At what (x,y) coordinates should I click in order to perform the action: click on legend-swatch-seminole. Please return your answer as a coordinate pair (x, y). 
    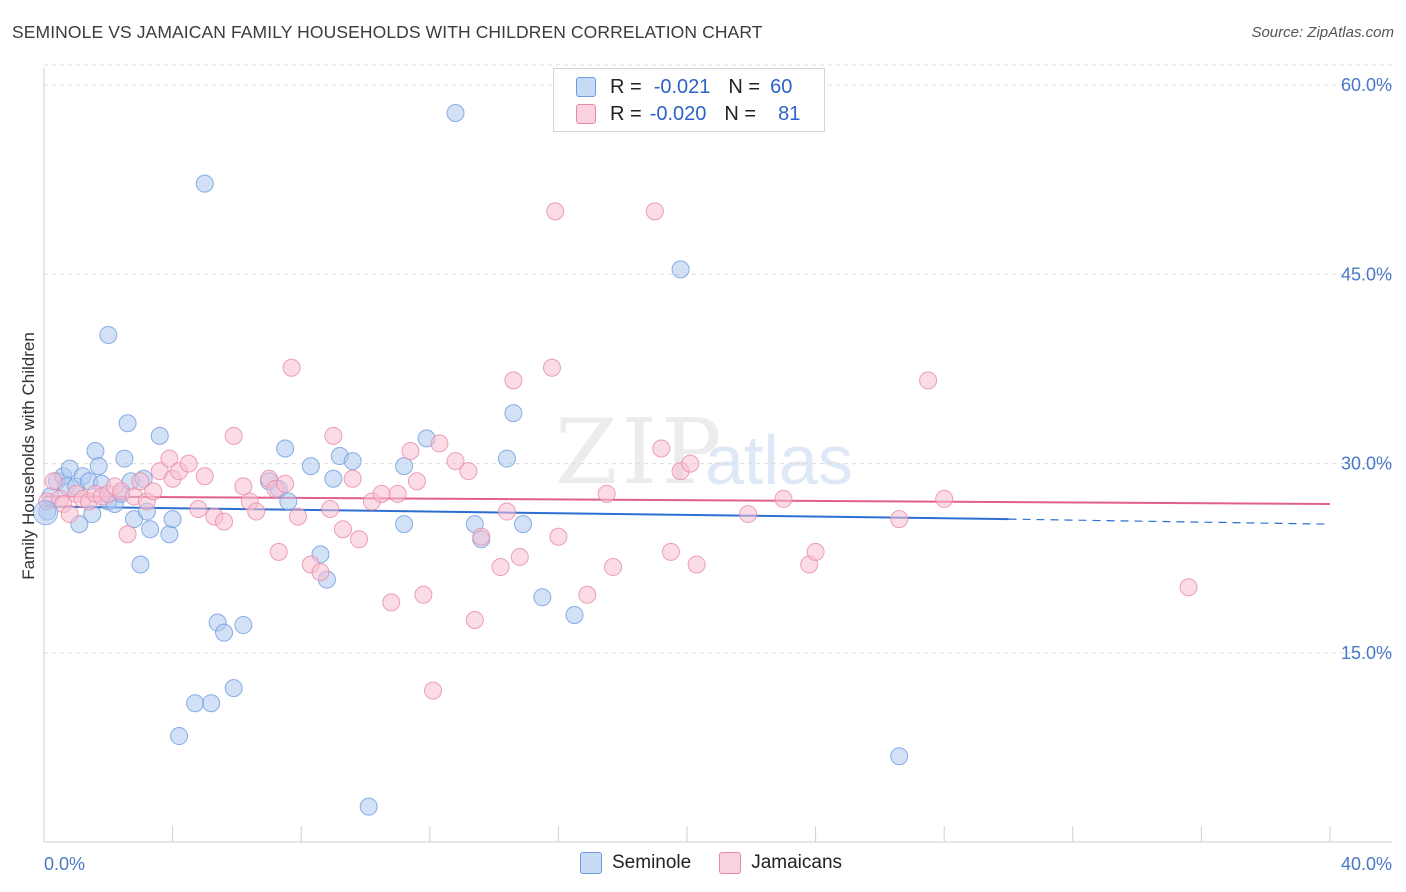
    Looking at the image, I should click on (586, 87).